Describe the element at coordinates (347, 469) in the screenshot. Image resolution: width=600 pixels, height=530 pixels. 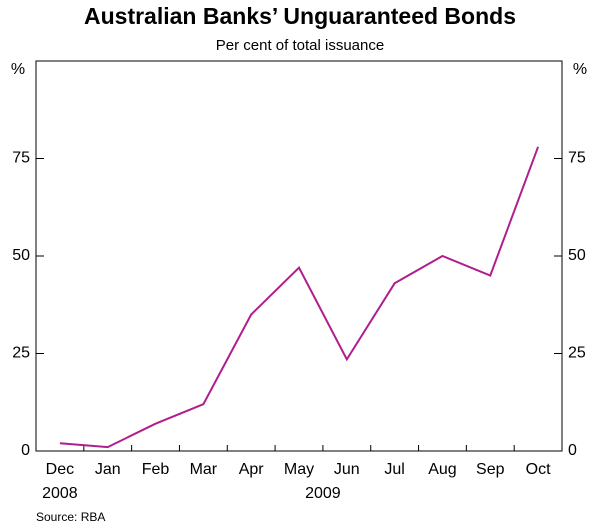
I see `x-tick-label: Jun` at that location.